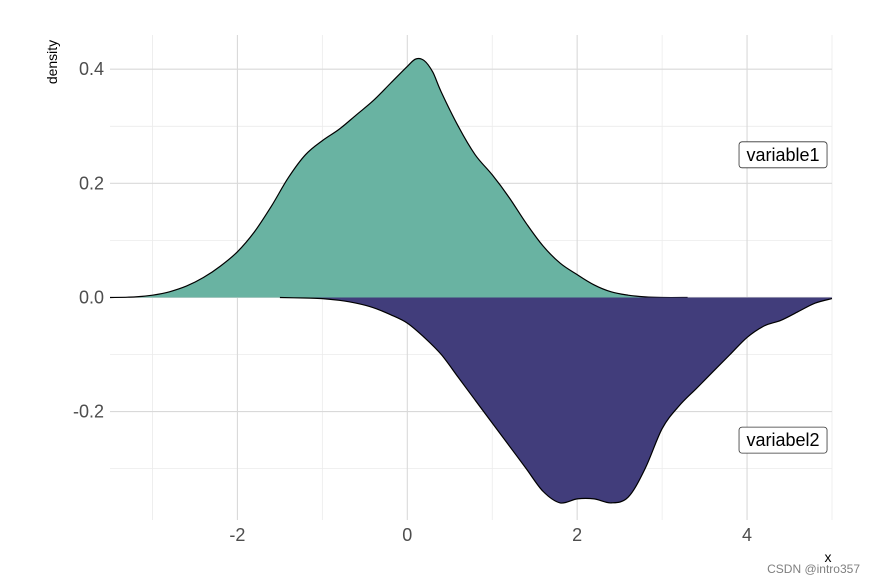 The width and height of the screenshot is (876, 584). I want to click on series-2-label: variabel2, so click(783, 440).